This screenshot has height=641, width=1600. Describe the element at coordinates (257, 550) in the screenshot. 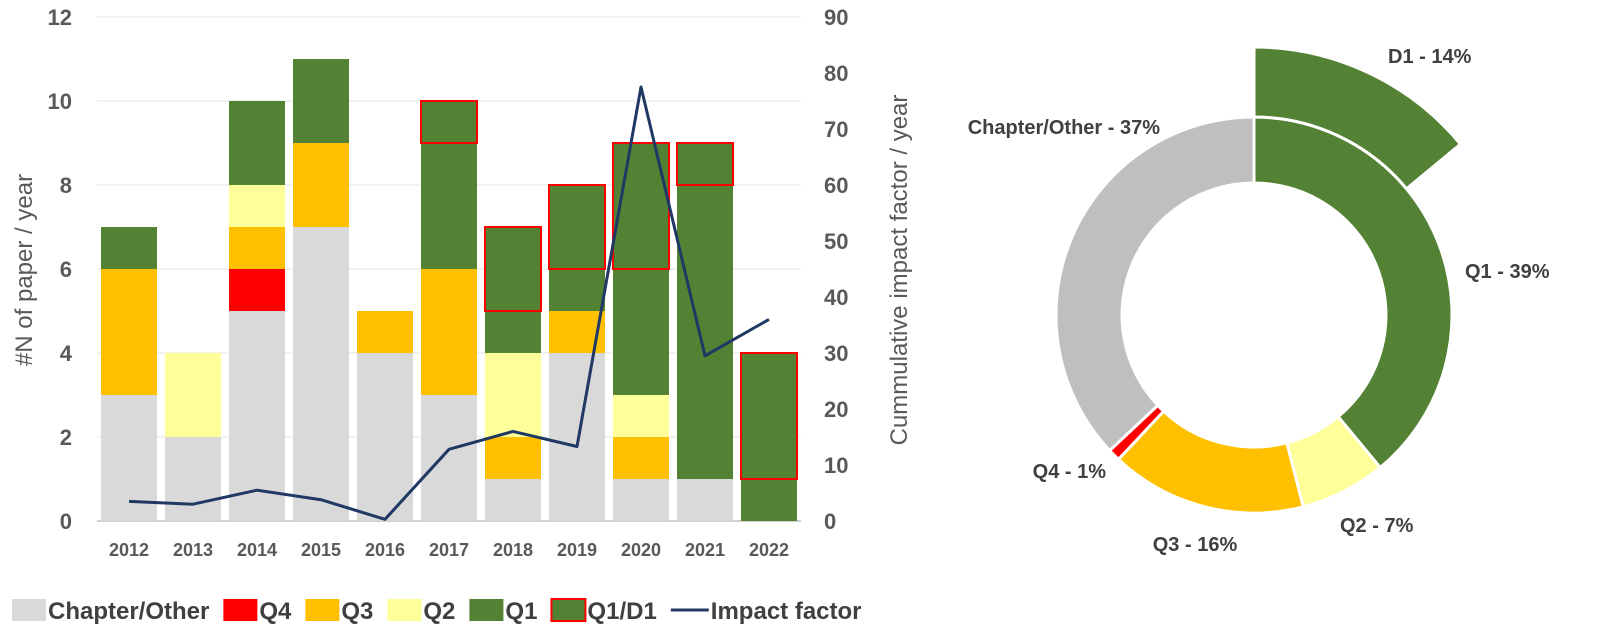

I see `x-tick-label: 2014` at that location.